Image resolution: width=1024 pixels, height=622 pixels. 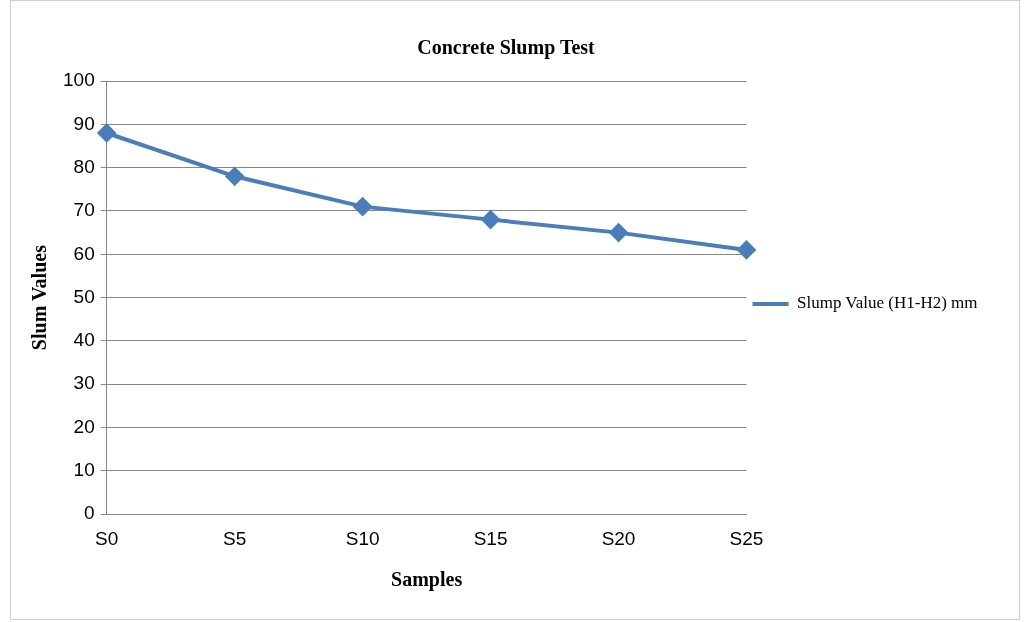 What do you see at coordinates (235, 538) in the screenshot?
I see `x-tick-label: S5` at bounding box center [235, 538].